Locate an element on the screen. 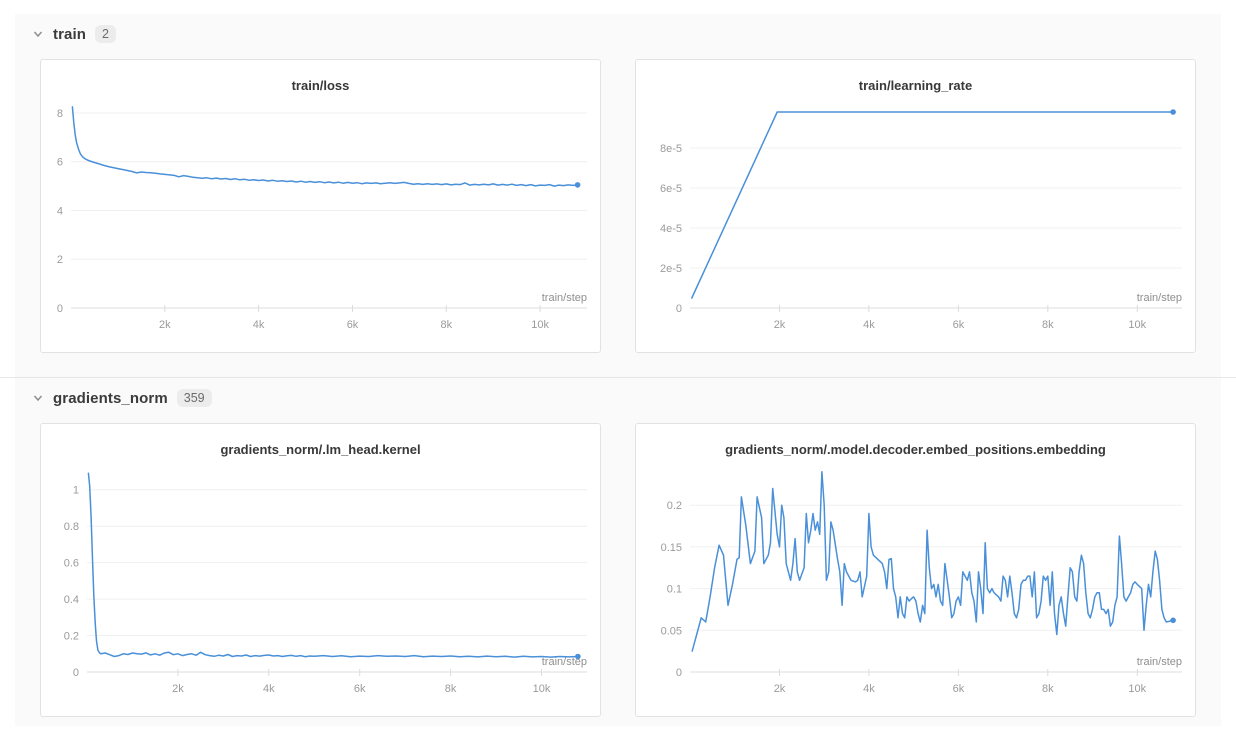  section-gradients-norm-header: gradients_norm 359 is located at coordinates (122, 398).